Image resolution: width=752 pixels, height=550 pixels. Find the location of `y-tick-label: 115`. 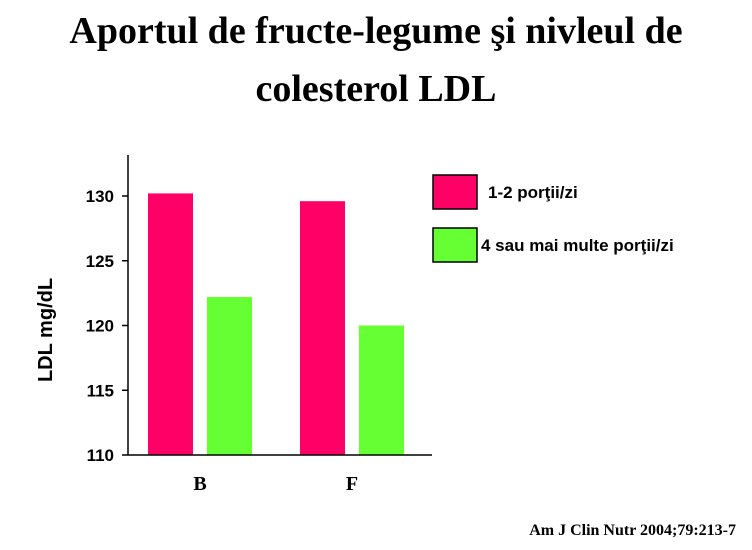

y-tick-label: 115 is located at coordinates (100, 390).